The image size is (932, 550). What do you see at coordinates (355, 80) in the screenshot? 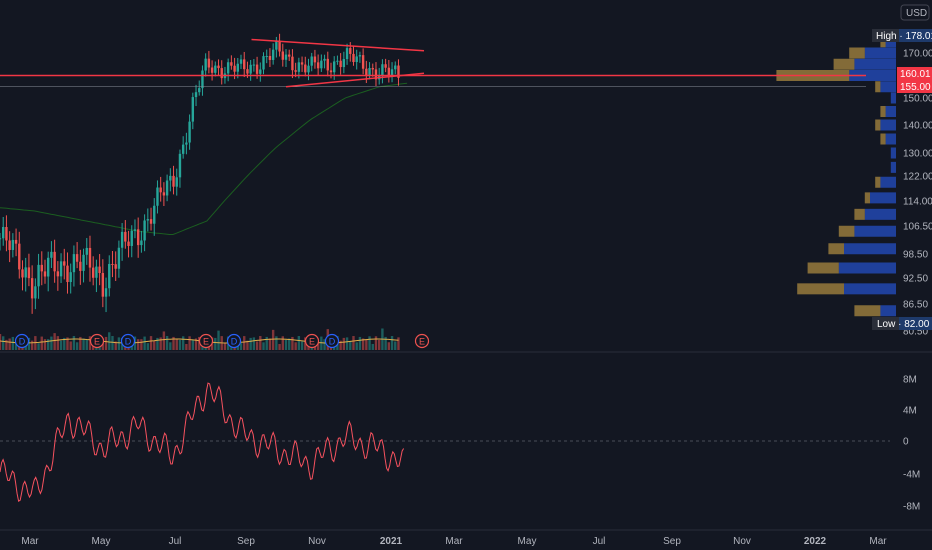
I see `lower-trendline` at bounding box center [355, 80].